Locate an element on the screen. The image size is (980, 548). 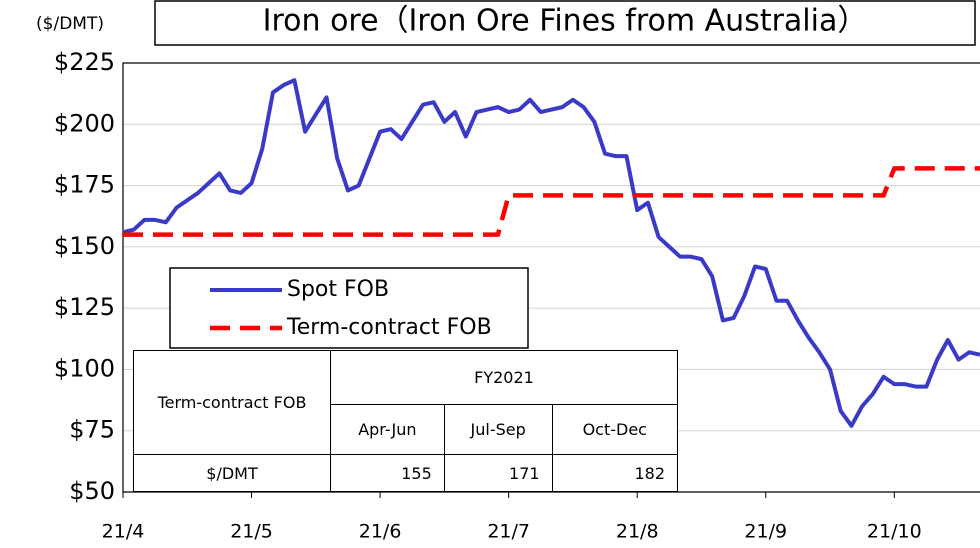
y-tick-label: $150 is located at coordinates (84, 246).